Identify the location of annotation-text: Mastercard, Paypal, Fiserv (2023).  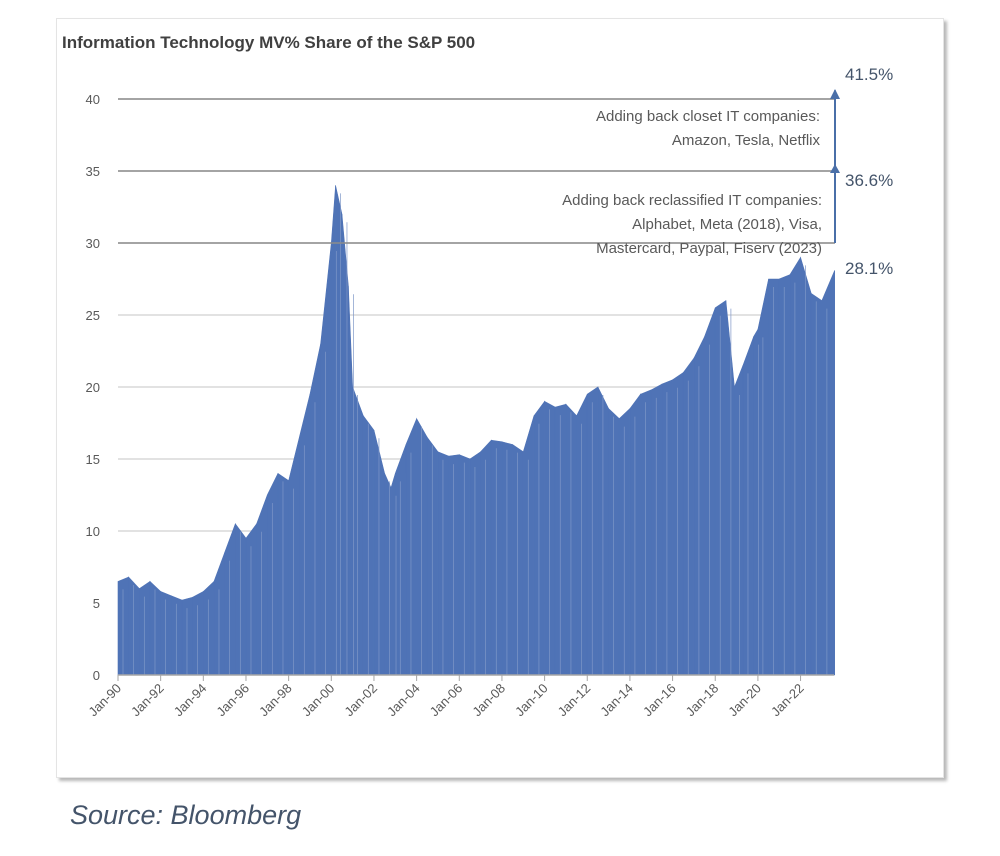
(709, 248).